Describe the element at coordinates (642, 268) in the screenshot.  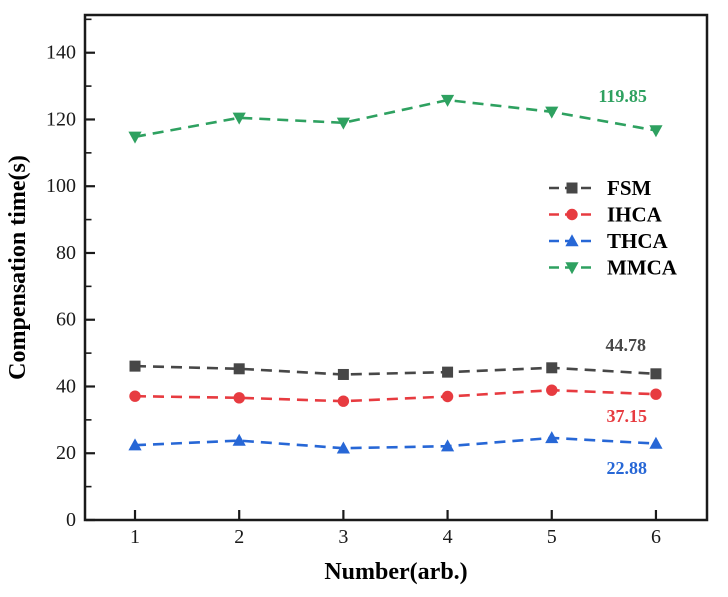
I see `legend-label-MMCA: MMCA` at that location.